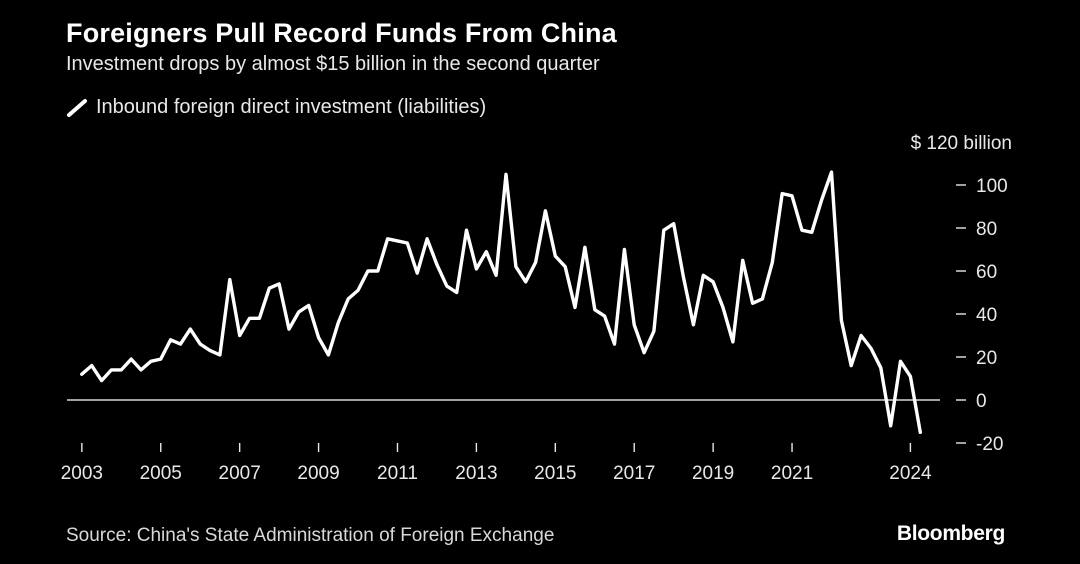 The width and height of the screenshot is (1080, 564). I want to click on x-tick-label: 2013, so click(476, 473).